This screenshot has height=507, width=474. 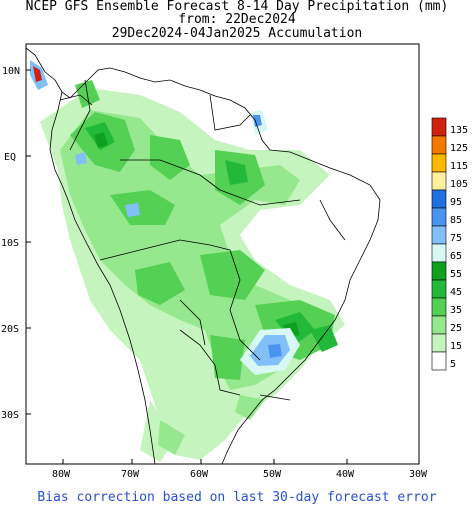 I want to click on lon-label-80w: 80W, so click(x=61, y=474).